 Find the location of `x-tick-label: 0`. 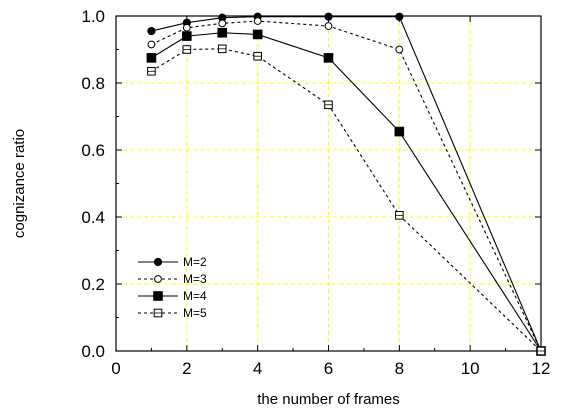

x-tick-label: 0 is located at coordinates (115, 368).